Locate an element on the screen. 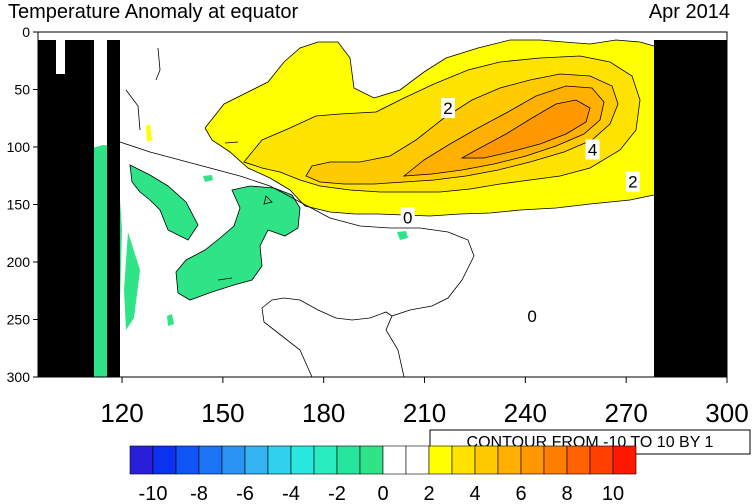 The image size is (754, 504). colorbar-tick-label-7: 4 is located at coordinates (474, 493).